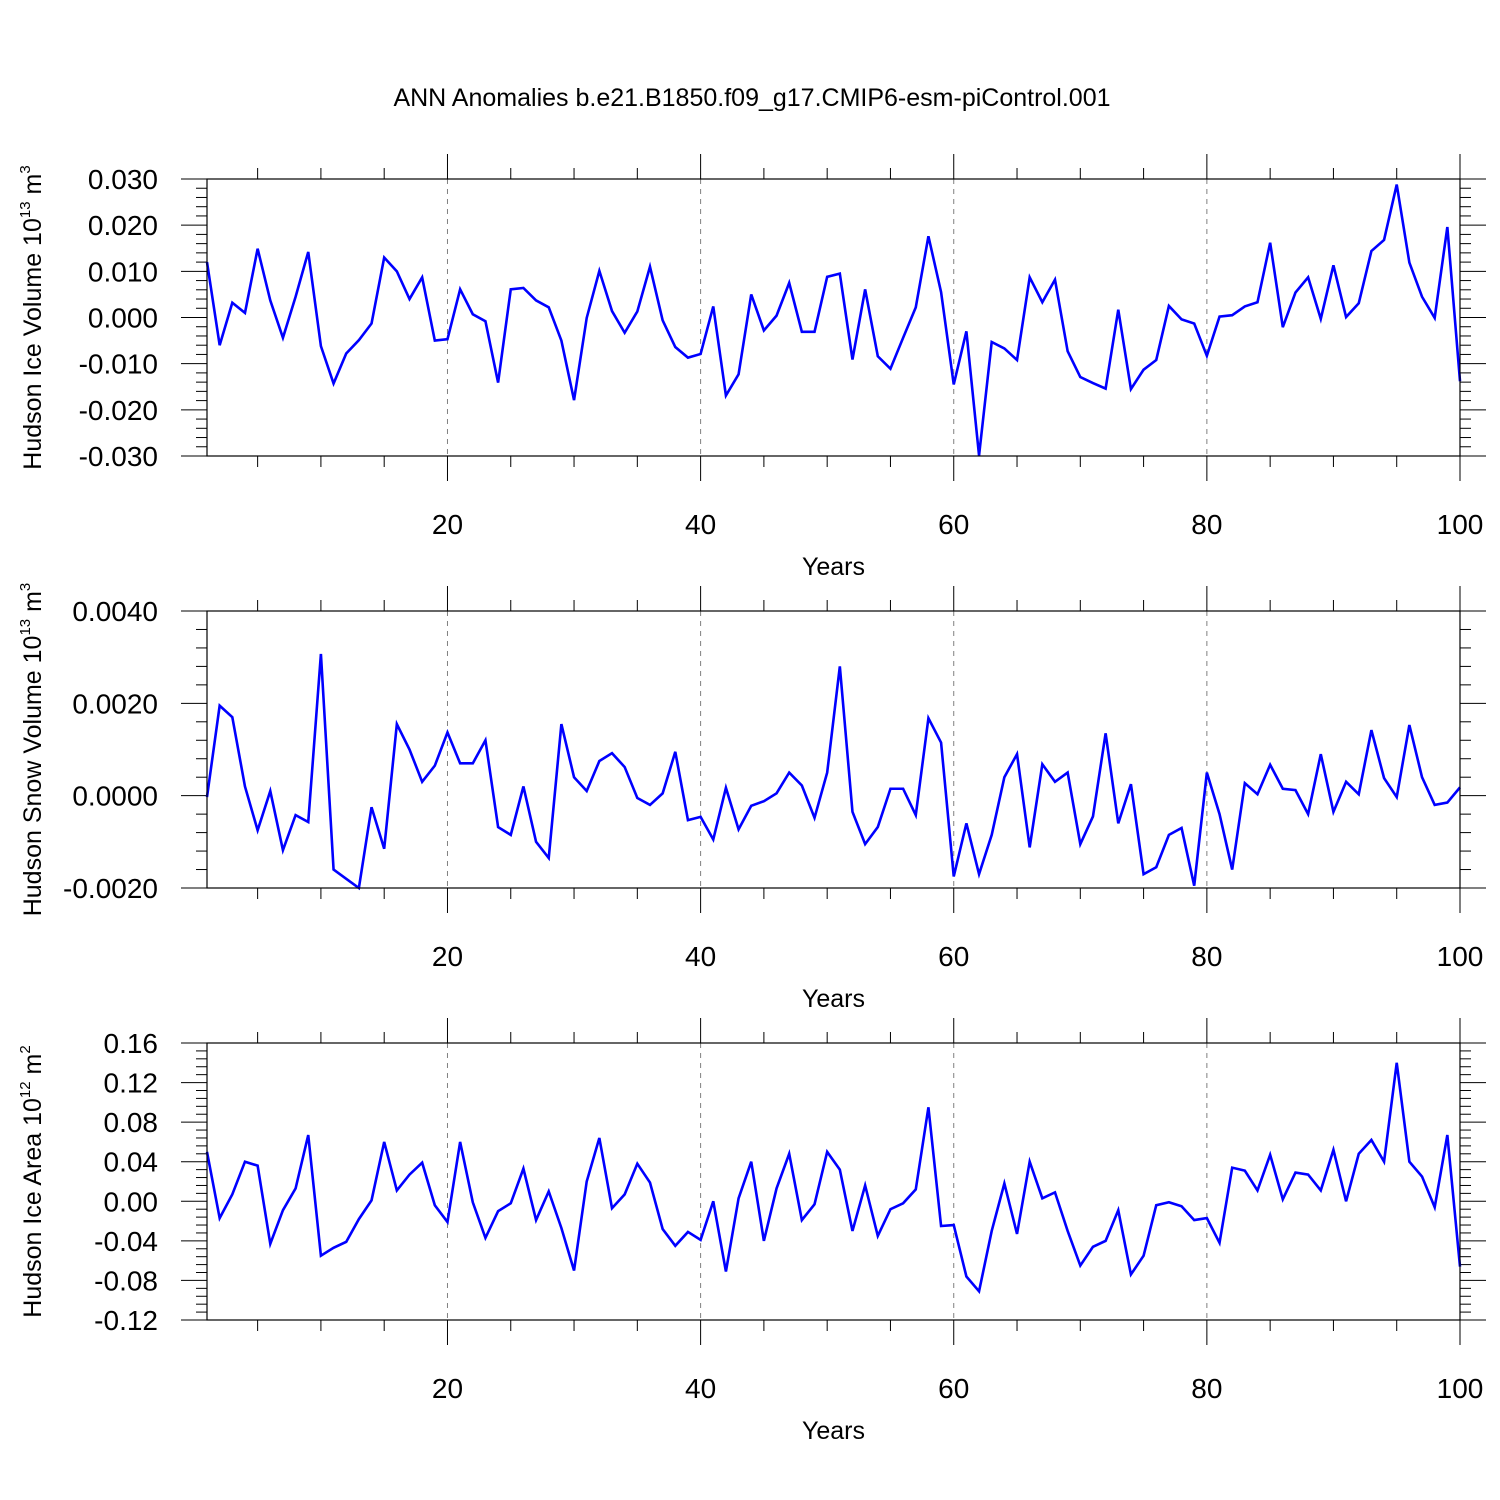 The width and height of the screenshot is (1500, 1500). What do you see at coordinates (131, 1162) in the screenshot?
I see `y-tick-label: 0.04` at bounding box center [131, 1162].